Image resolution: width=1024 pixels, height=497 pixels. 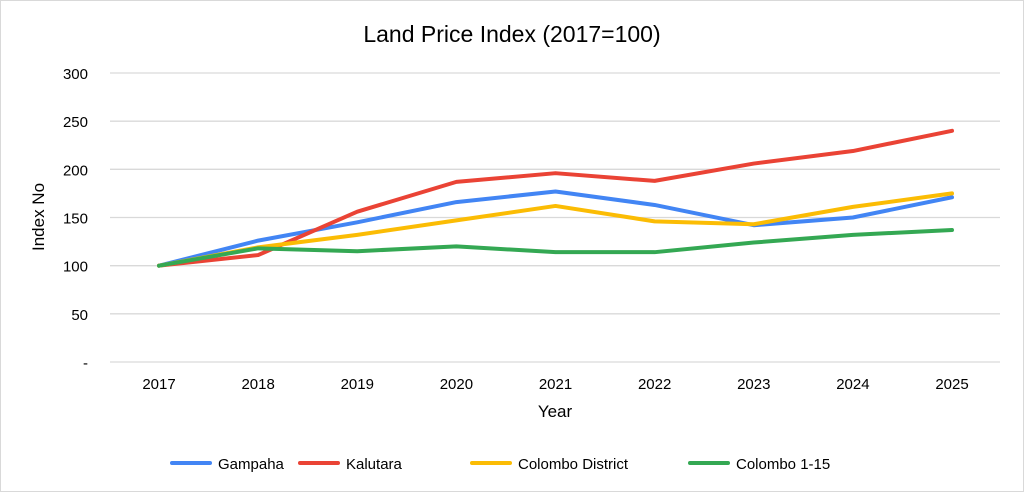 I want to click on x-tick-label: 2024, so click(x=852, y=384).